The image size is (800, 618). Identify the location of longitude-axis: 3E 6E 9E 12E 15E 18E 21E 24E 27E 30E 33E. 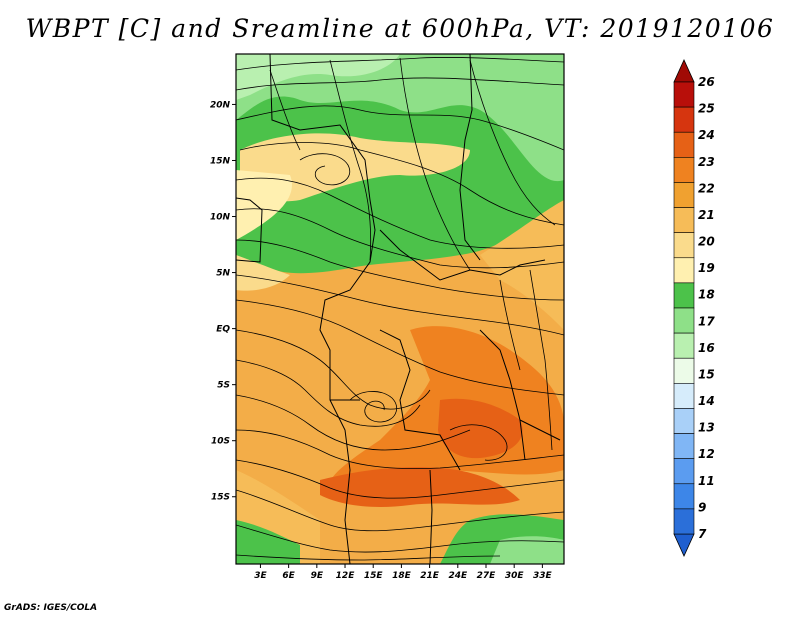
(403, 572).